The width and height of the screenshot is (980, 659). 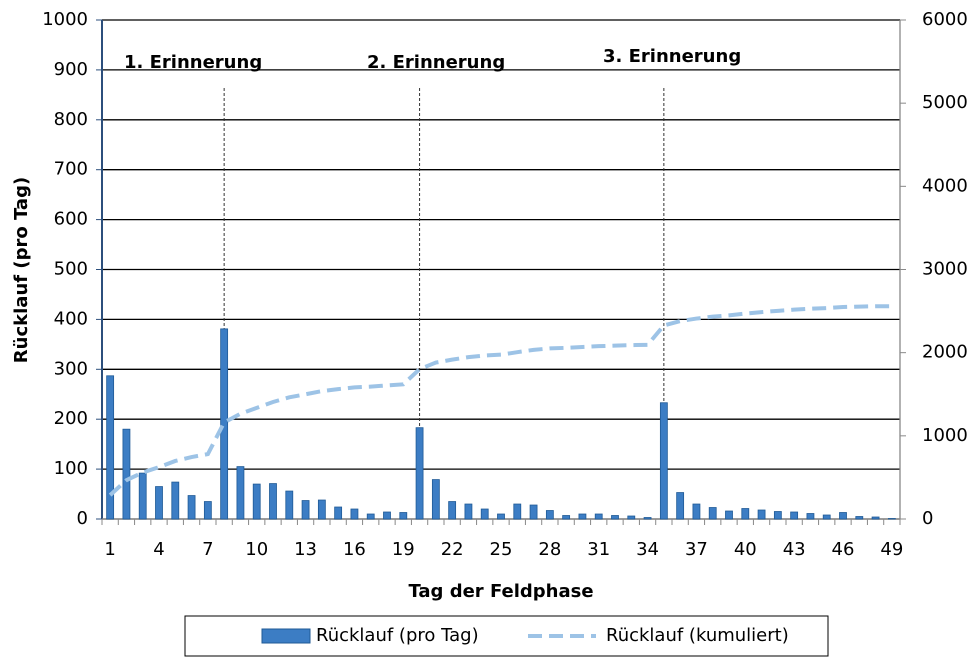 I want to click on y2-tick-label: 4000, so click(x=945, y=185).